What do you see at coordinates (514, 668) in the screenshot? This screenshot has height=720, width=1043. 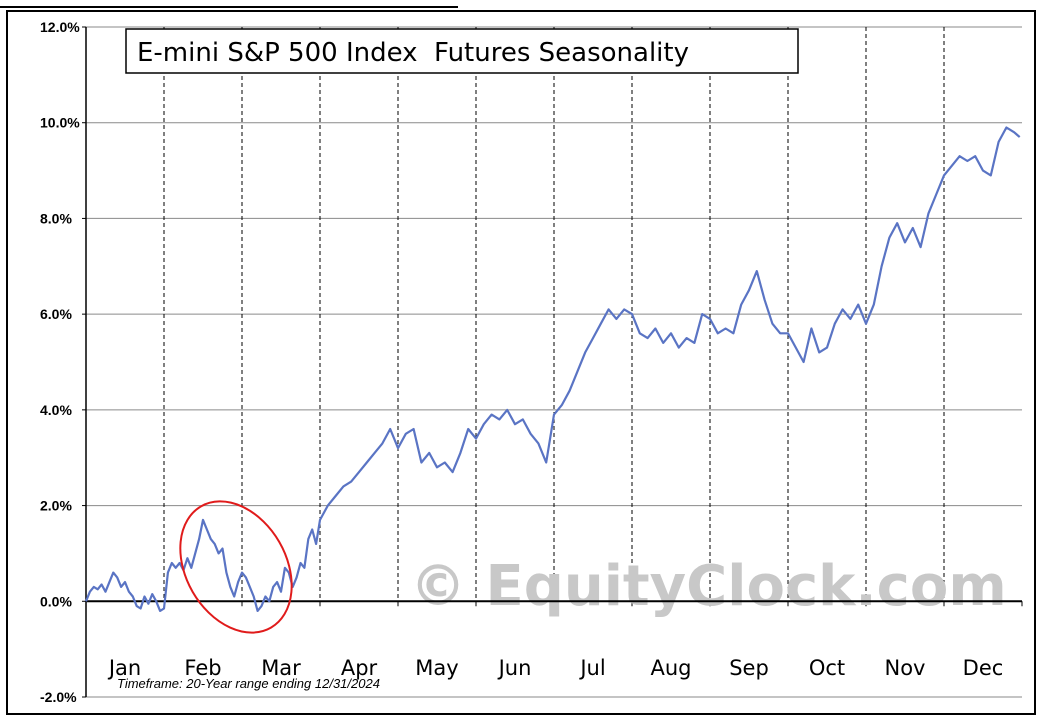 I see `month-label: Jun` at bounding box center [514, 668].